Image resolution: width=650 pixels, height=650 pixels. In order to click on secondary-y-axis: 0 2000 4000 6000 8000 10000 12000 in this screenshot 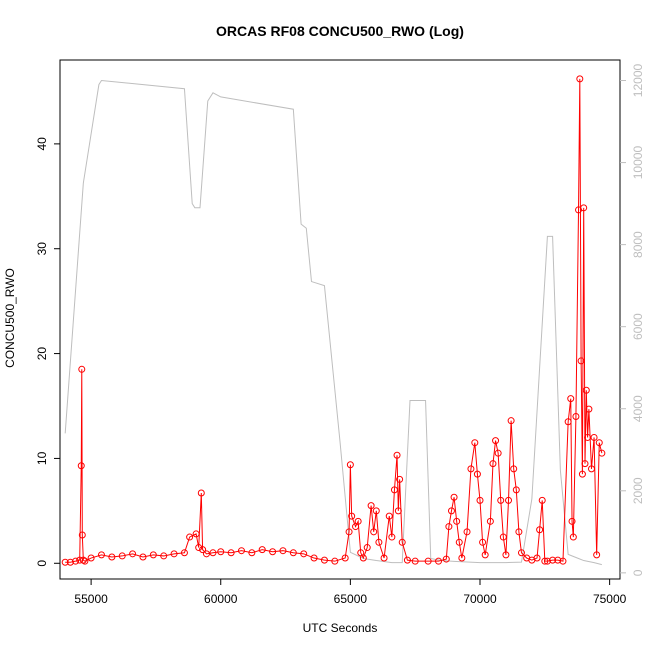, I will do `click(632, 320)`.